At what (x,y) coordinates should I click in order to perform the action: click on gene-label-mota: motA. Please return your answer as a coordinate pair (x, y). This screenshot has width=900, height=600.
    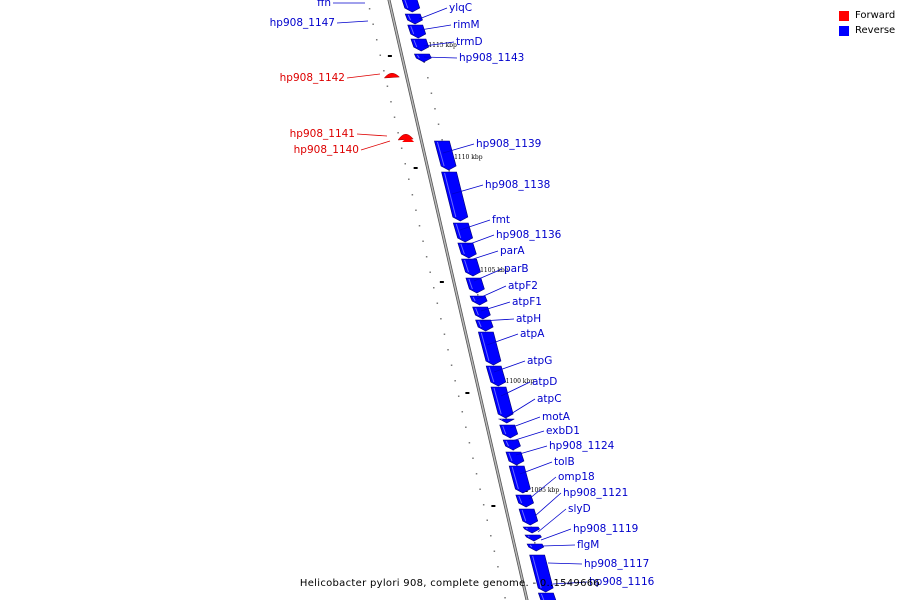
    Looking at the image, I should click on (556, 417).